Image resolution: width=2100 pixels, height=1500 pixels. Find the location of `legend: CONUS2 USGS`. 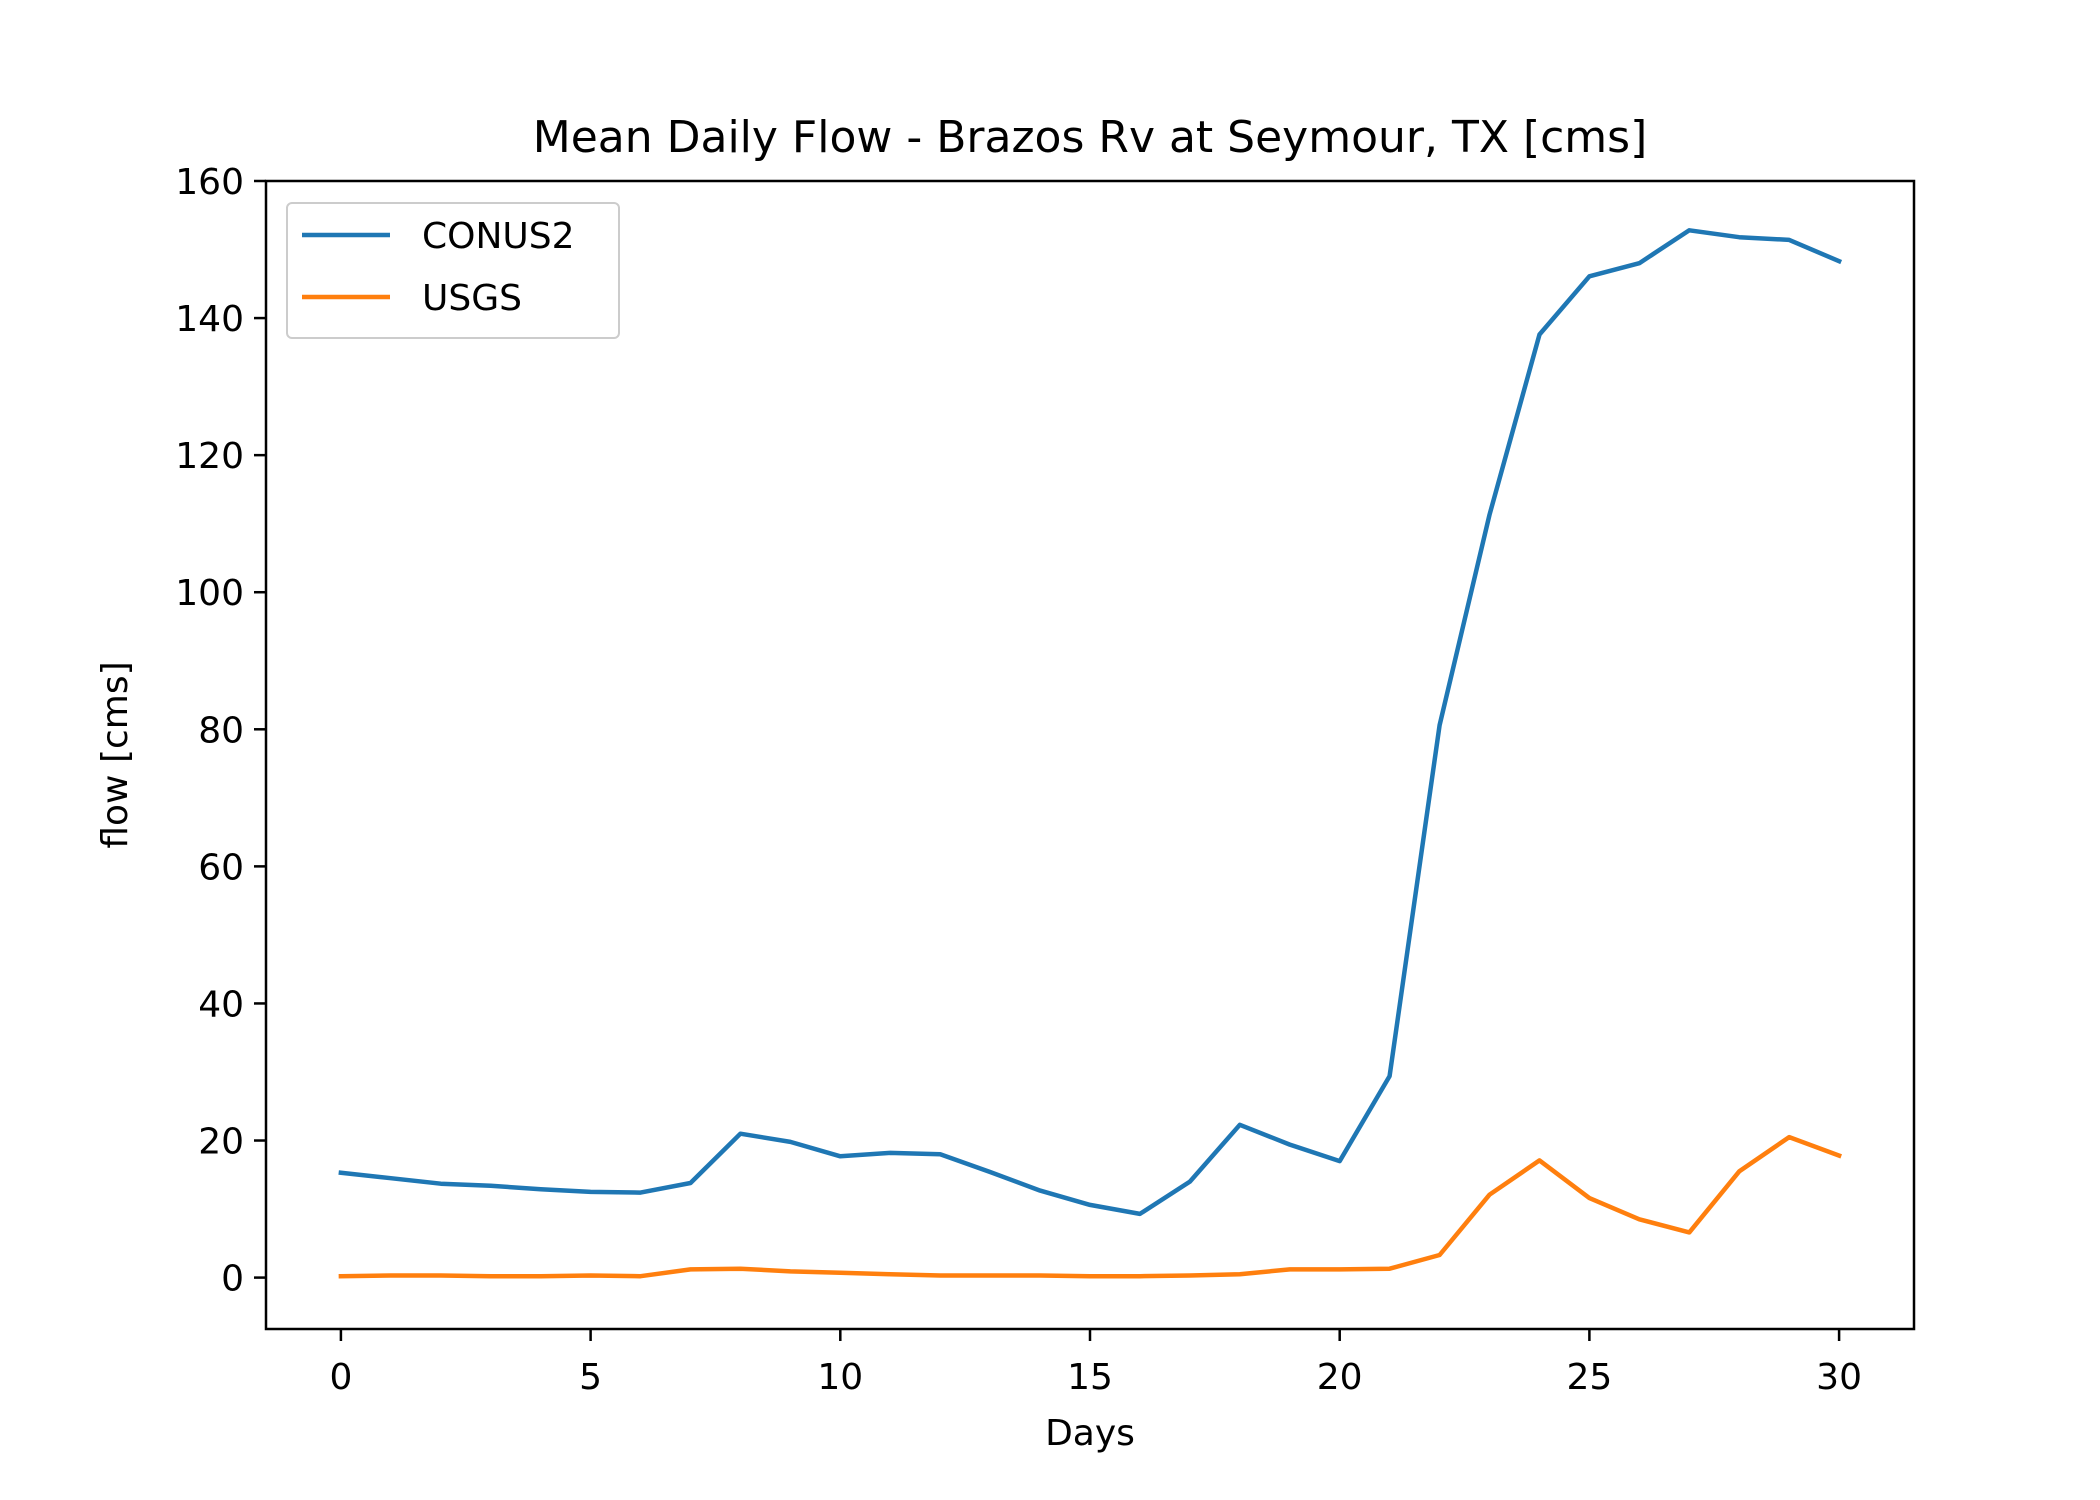

legend: CONUS2 USGS is located at coordinates (453, 270).